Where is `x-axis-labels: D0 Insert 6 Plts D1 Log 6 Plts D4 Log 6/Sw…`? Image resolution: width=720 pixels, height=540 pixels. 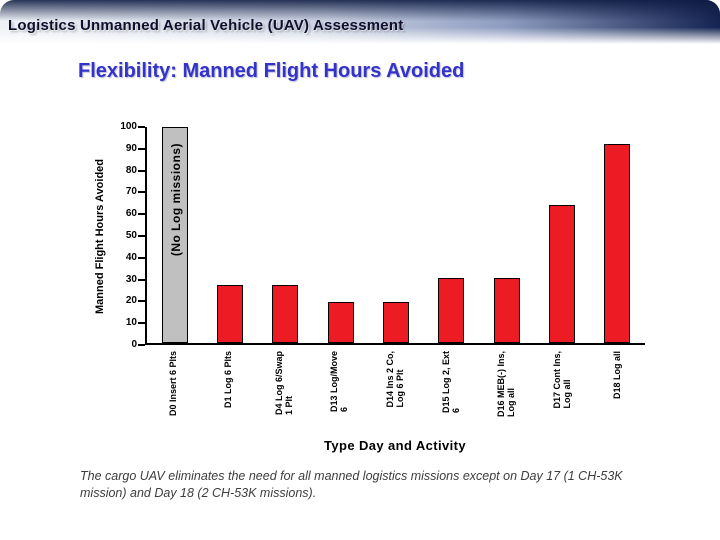 x-axis-labels: D0 Insert 6 Plts D1 Log 6 Plts D4 Log 6/Sw… is located at coordinates (395, 394).